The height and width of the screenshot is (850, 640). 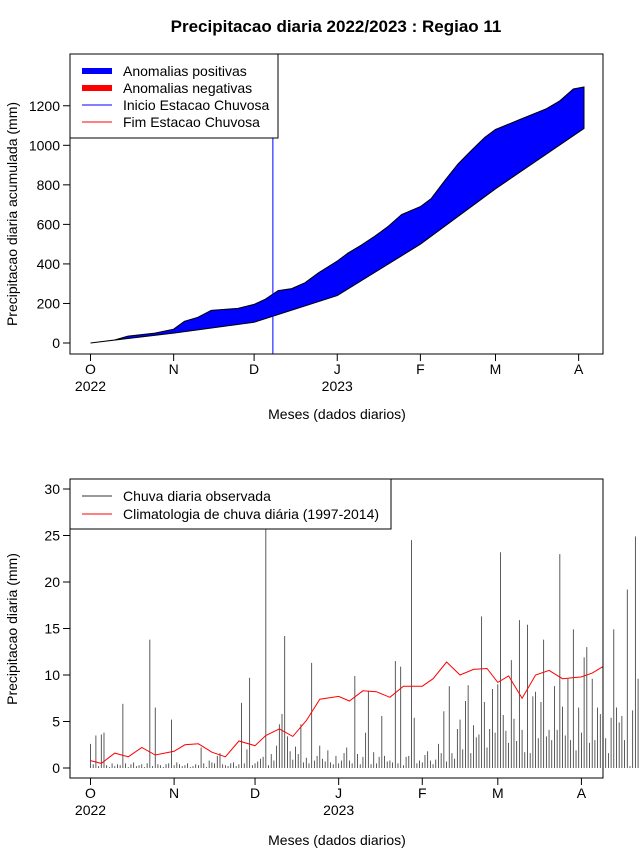 I want to click on accum-x-tick-label: J, so click(x=337, y=369).